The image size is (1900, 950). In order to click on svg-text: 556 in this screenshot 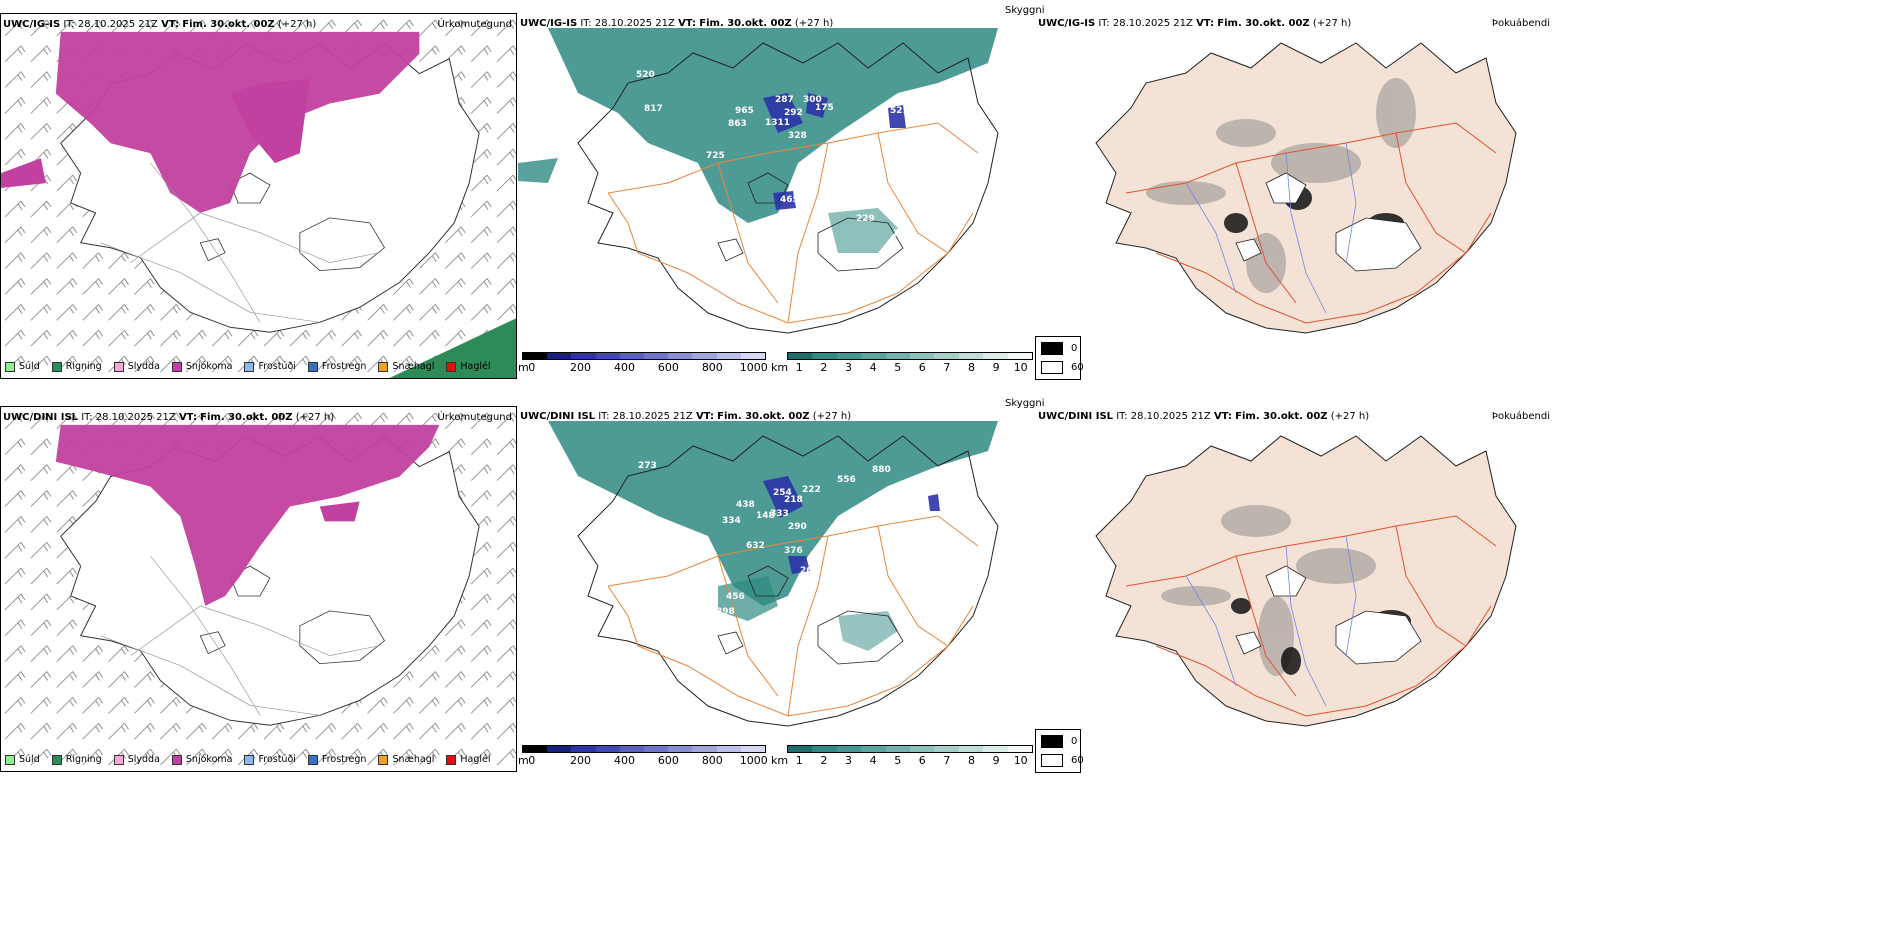, I will do `click(846, 480)`.